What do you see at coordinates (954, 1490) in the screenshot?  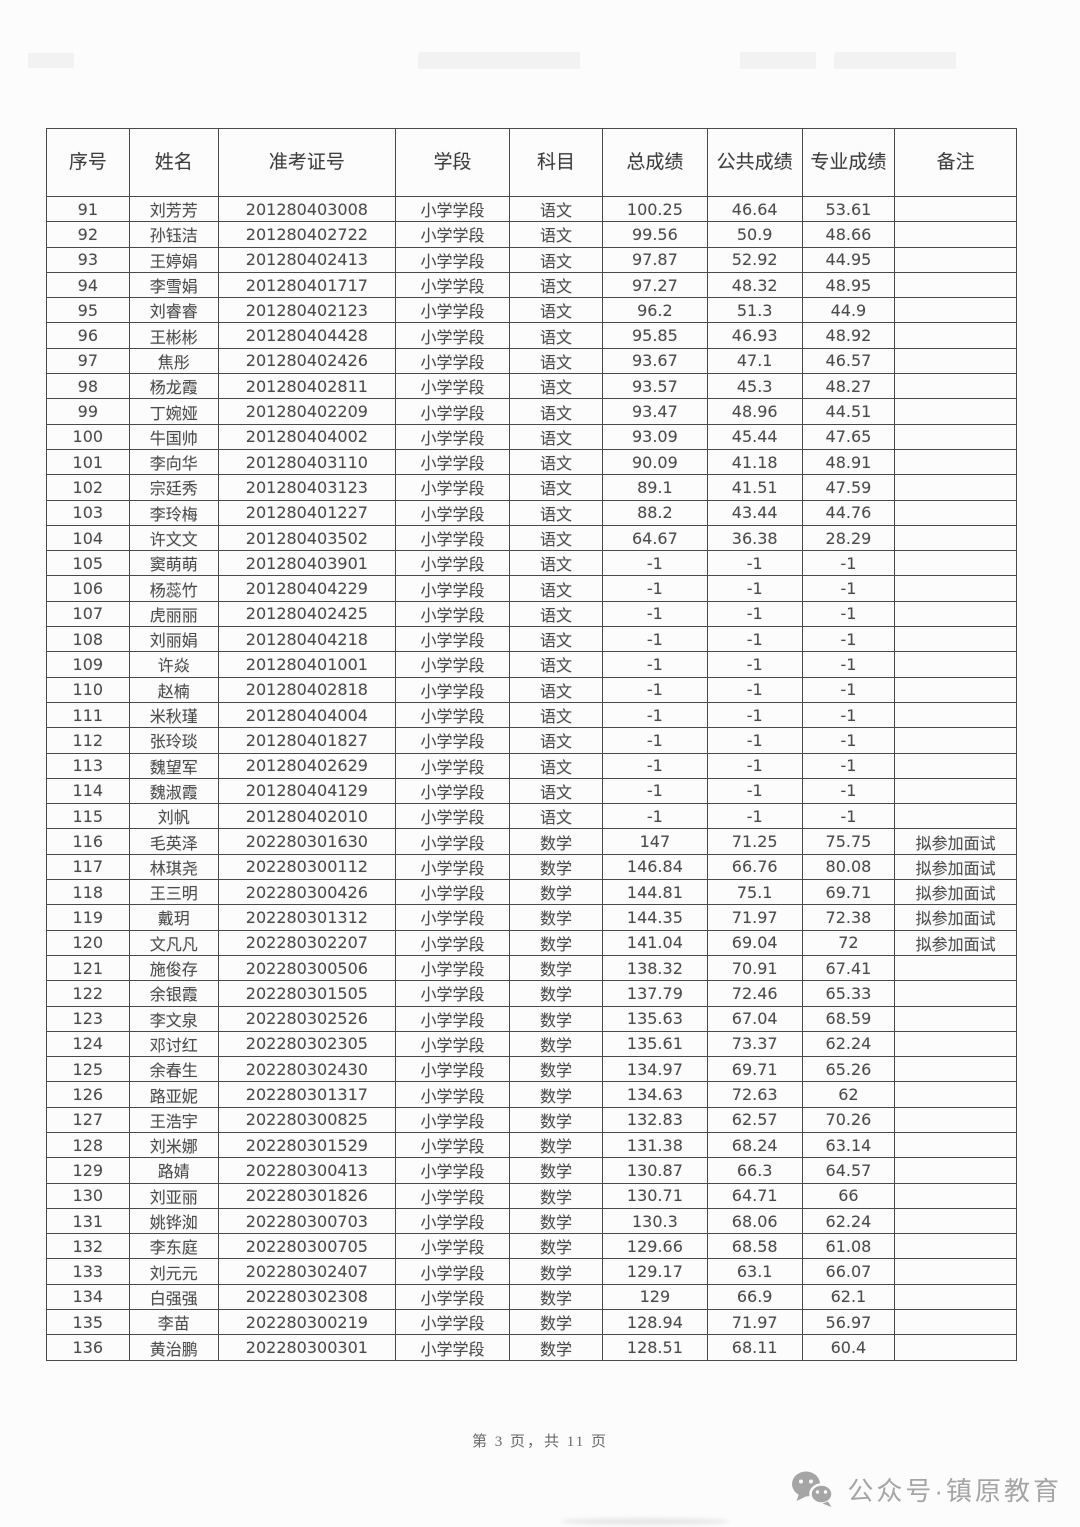 I see `wechat-credit-text: 公众号·镇原教育` at bounding box center [954, 1490].